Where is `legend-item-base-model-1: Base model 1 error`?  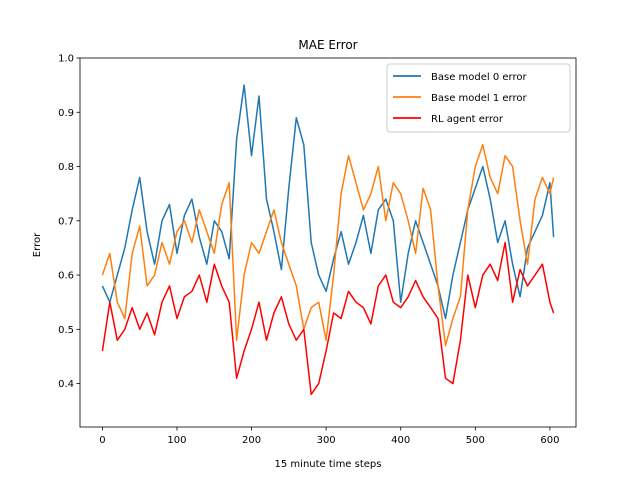
legend-item-base-model-1: Base model 1 error is located at coordinates (460, 98).